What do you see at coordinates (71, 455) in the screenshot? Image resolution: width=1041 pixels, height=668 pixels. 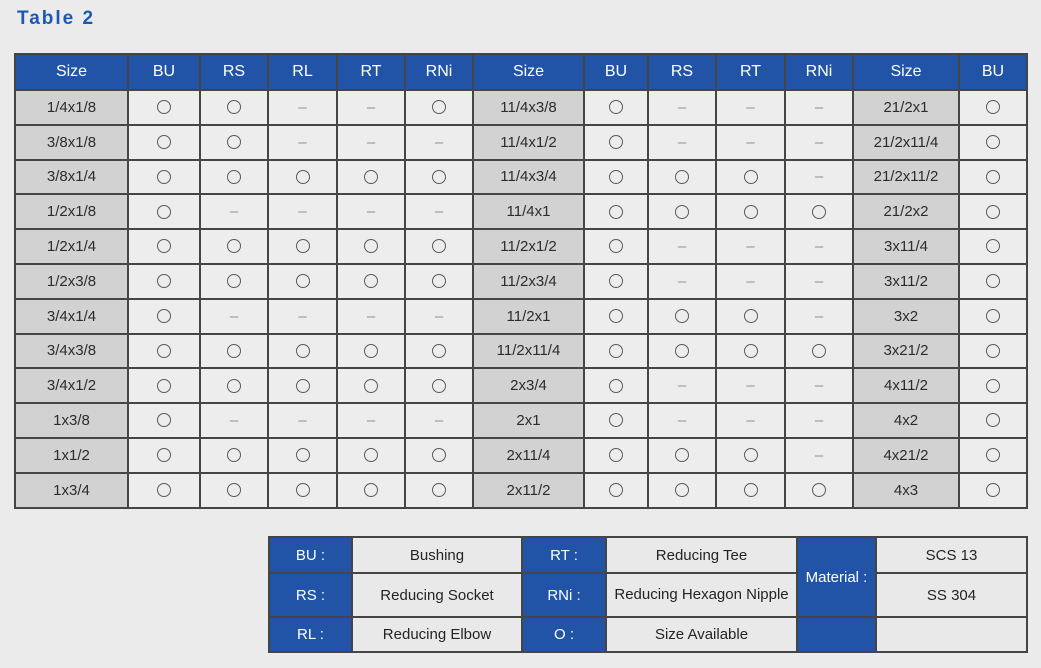 I see `size-cell: 1x1/2` at bounding box center [71, 455].